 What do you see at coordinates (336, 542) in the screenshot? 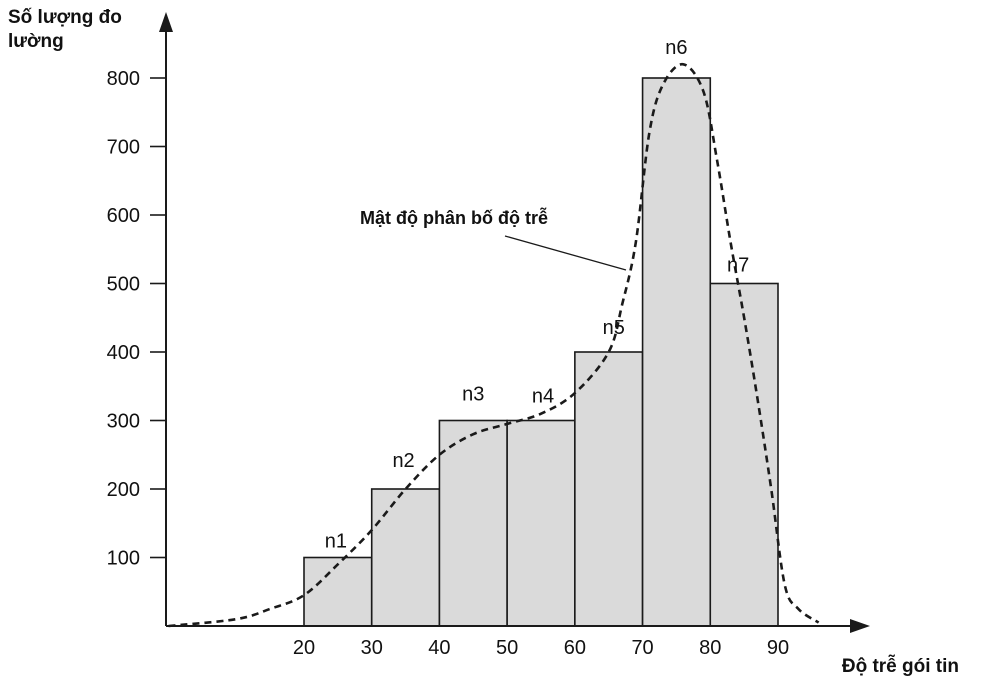
I see `bin-label-n1: n1` at bounding box center [336, 542].